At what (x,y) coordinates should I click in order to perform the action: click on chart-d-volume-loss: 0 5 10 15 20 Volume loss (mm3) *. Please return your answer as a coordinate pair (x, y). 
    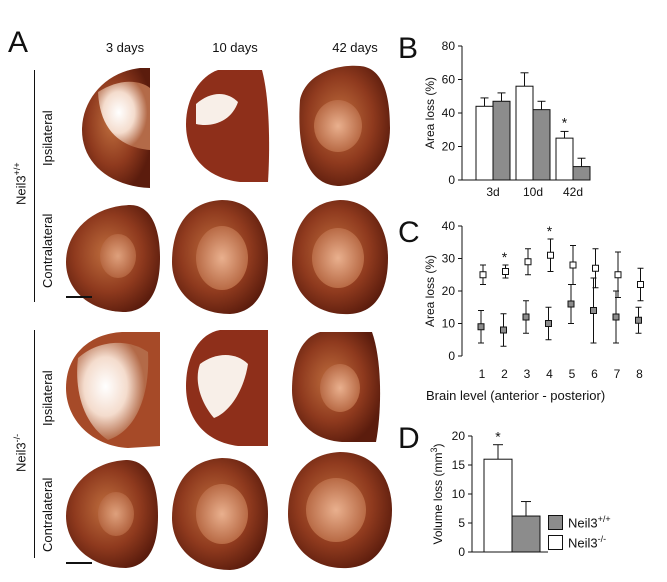
    Looking at the image, I should click on (488, 494).